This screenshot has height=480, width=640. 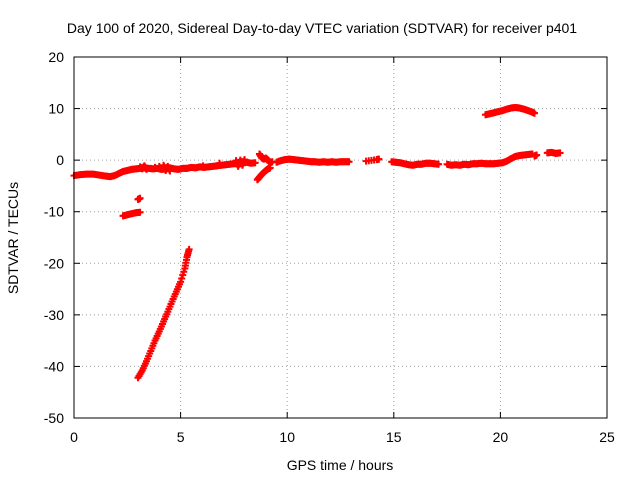 I want to click on x-tick-label: 20, so click(x=501, y=437).